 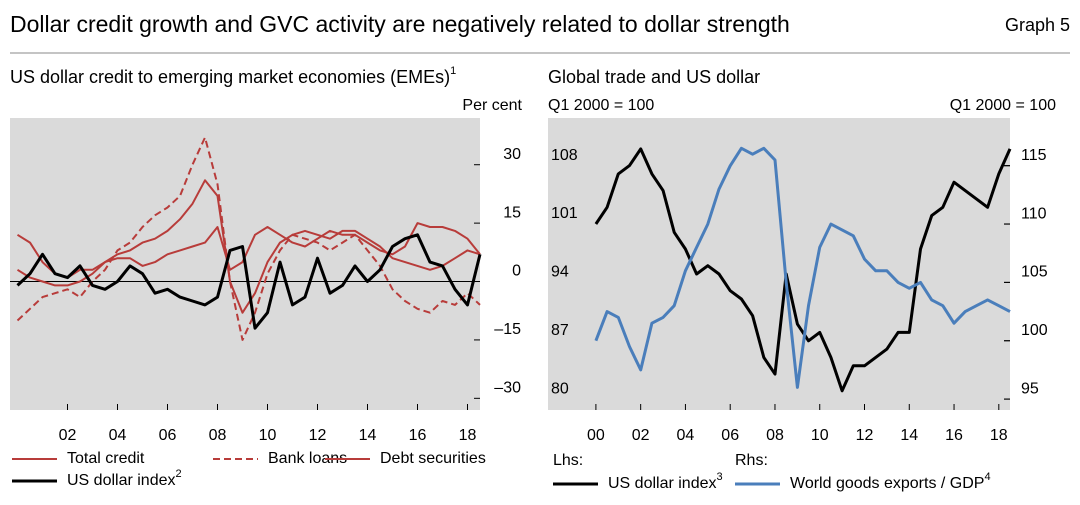 I want to click on legend-label: Bank loans, so click(x=307, y=458).